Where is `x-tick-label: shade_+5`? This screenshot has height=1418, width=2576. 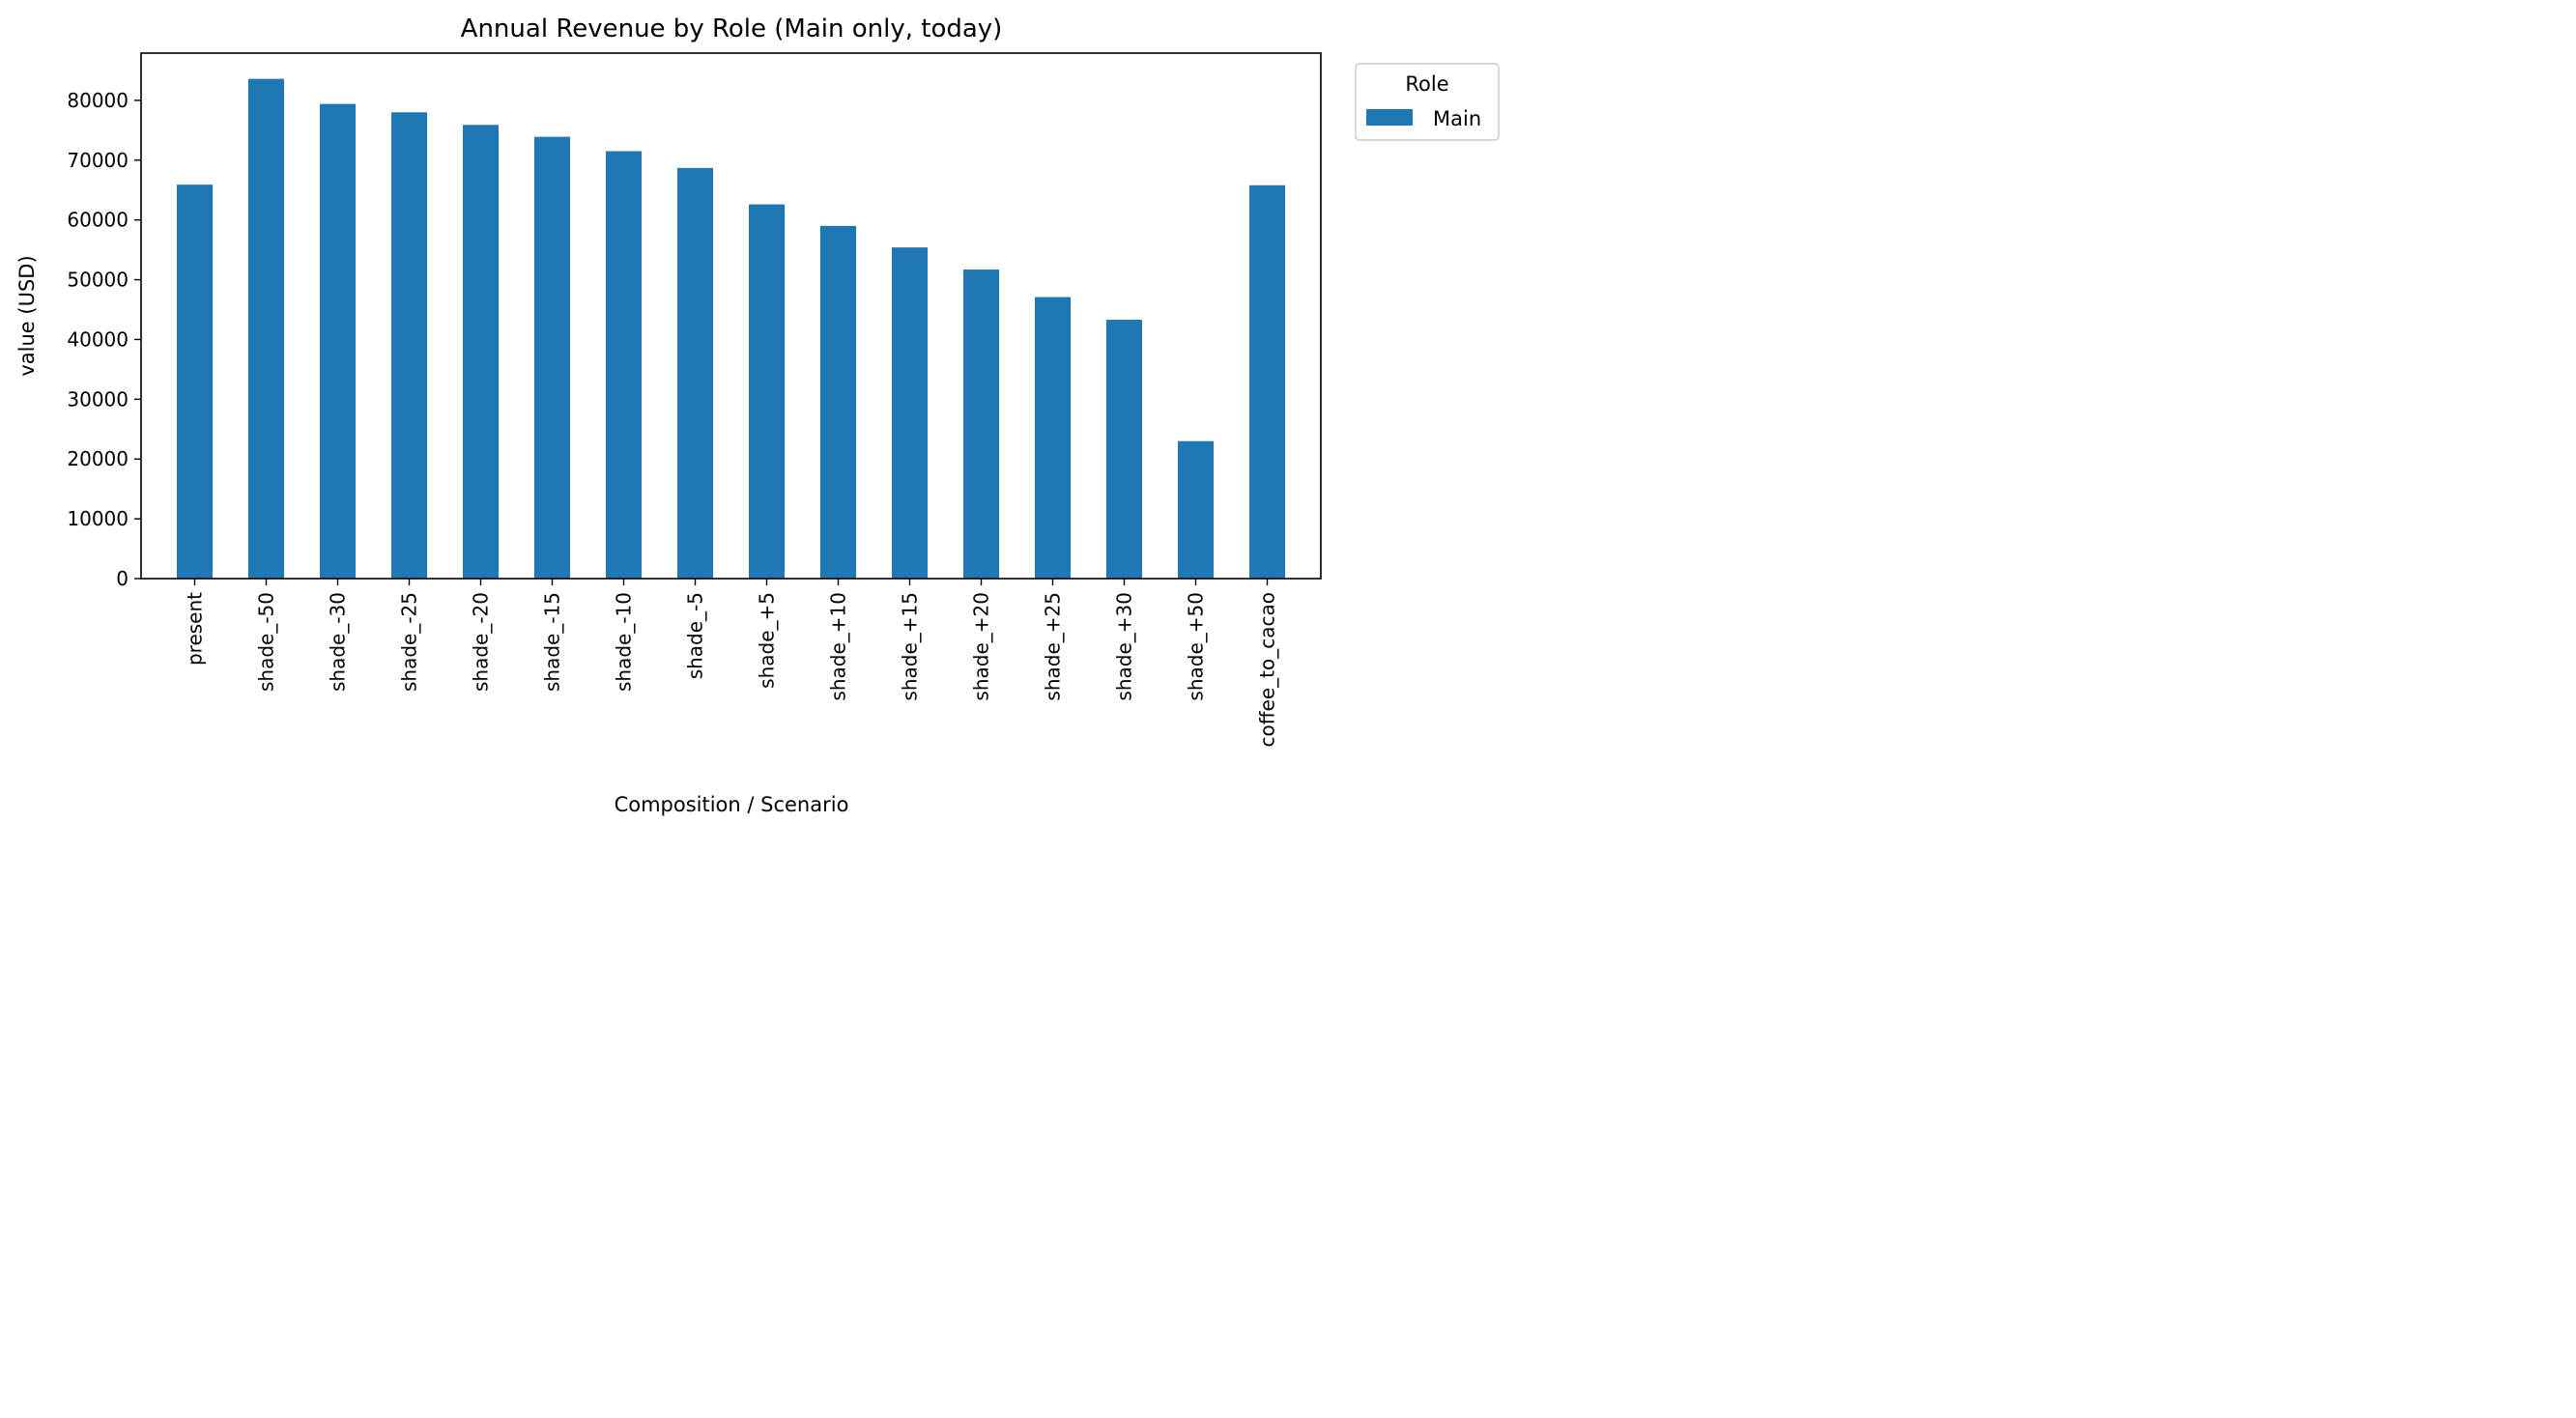 x-tick-label: shade_+5 is located at coordinates (768, 640).